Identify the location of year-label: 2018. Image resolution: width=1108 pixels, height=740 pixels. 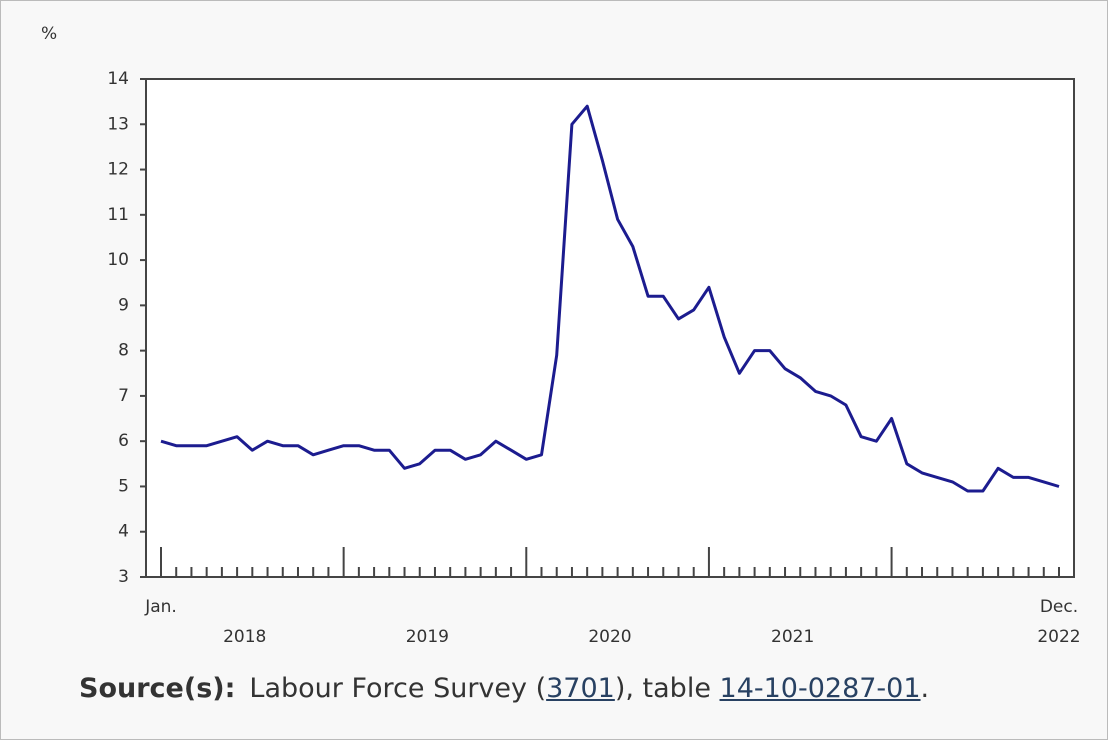
(244, 637).